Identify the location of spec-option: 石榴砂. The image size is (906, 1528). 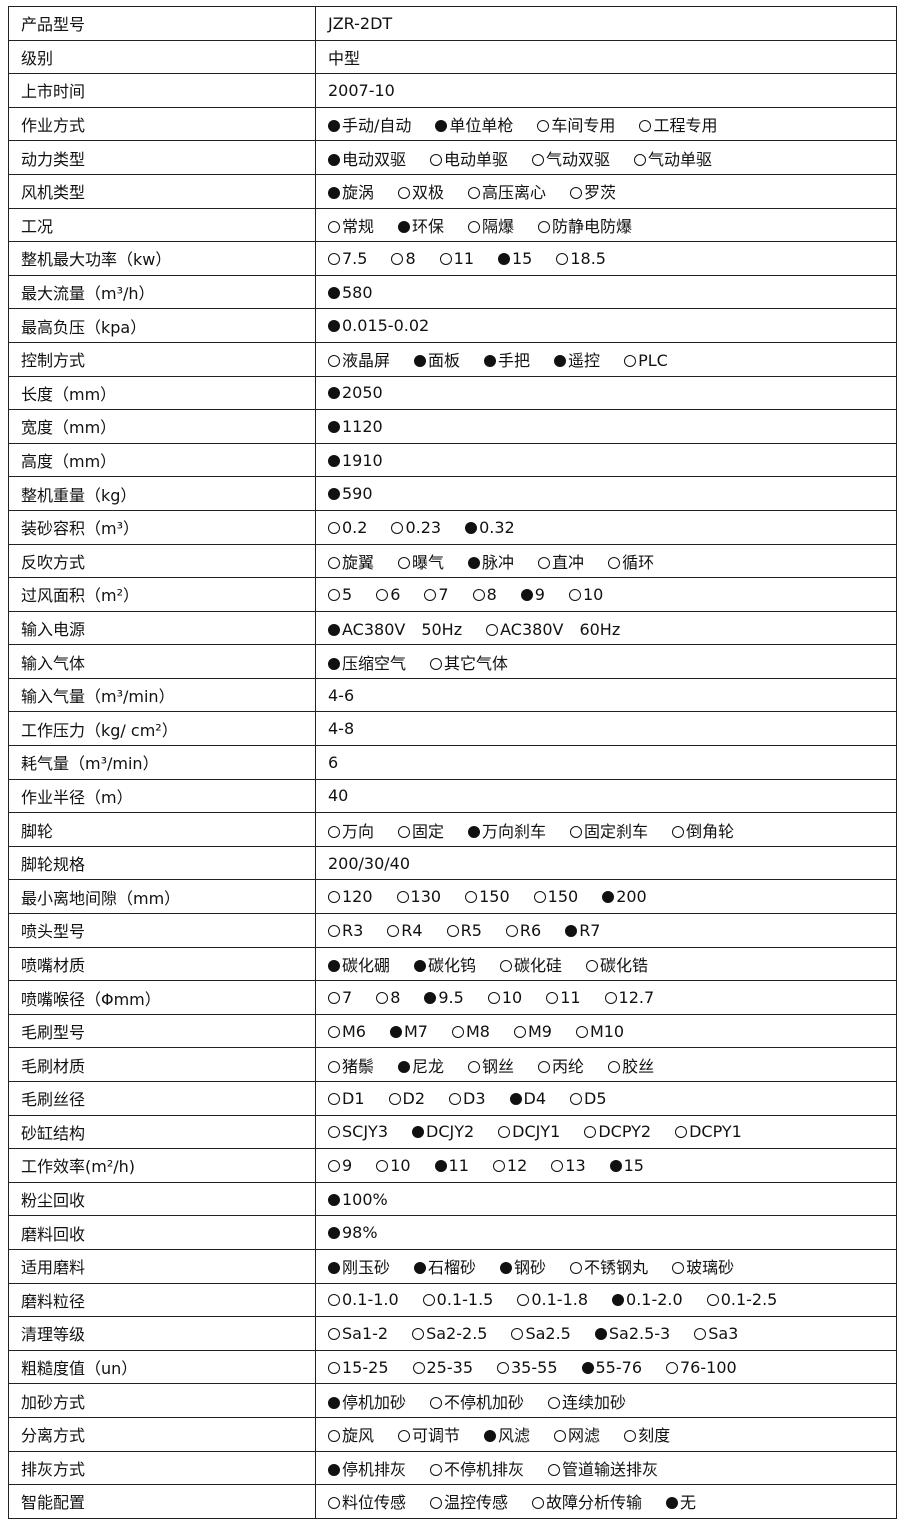
(445, 1266).